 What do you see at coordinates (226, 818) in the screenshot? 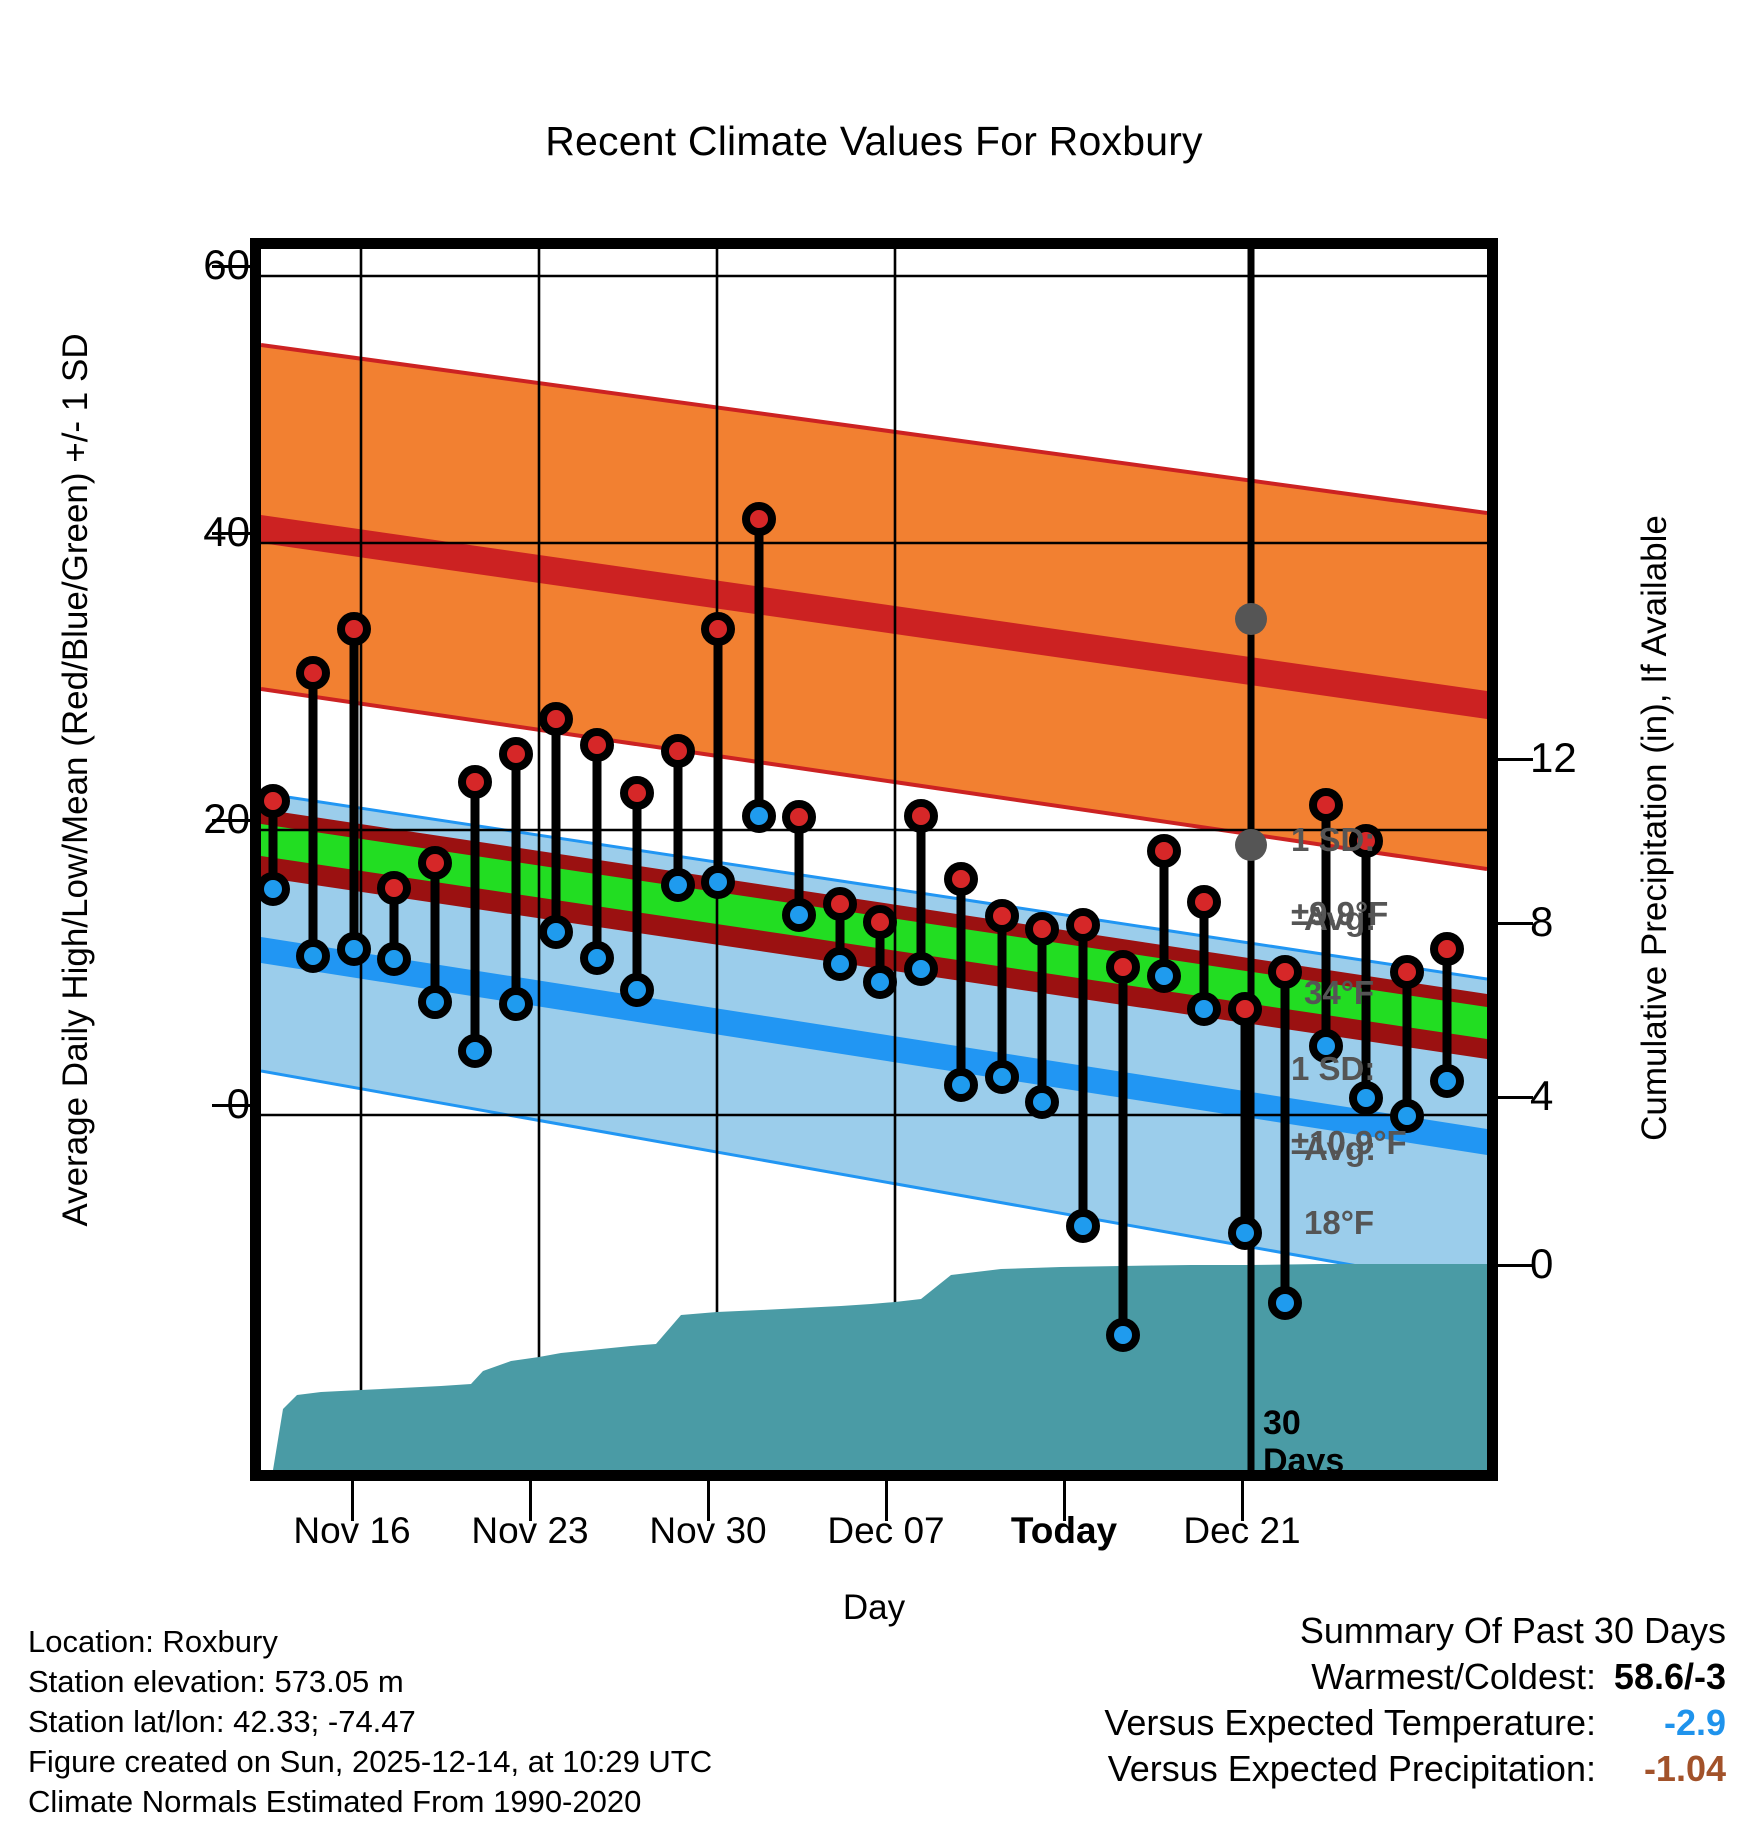
I see `y-tick-left-20: 20` at bounding box center [226, 818].